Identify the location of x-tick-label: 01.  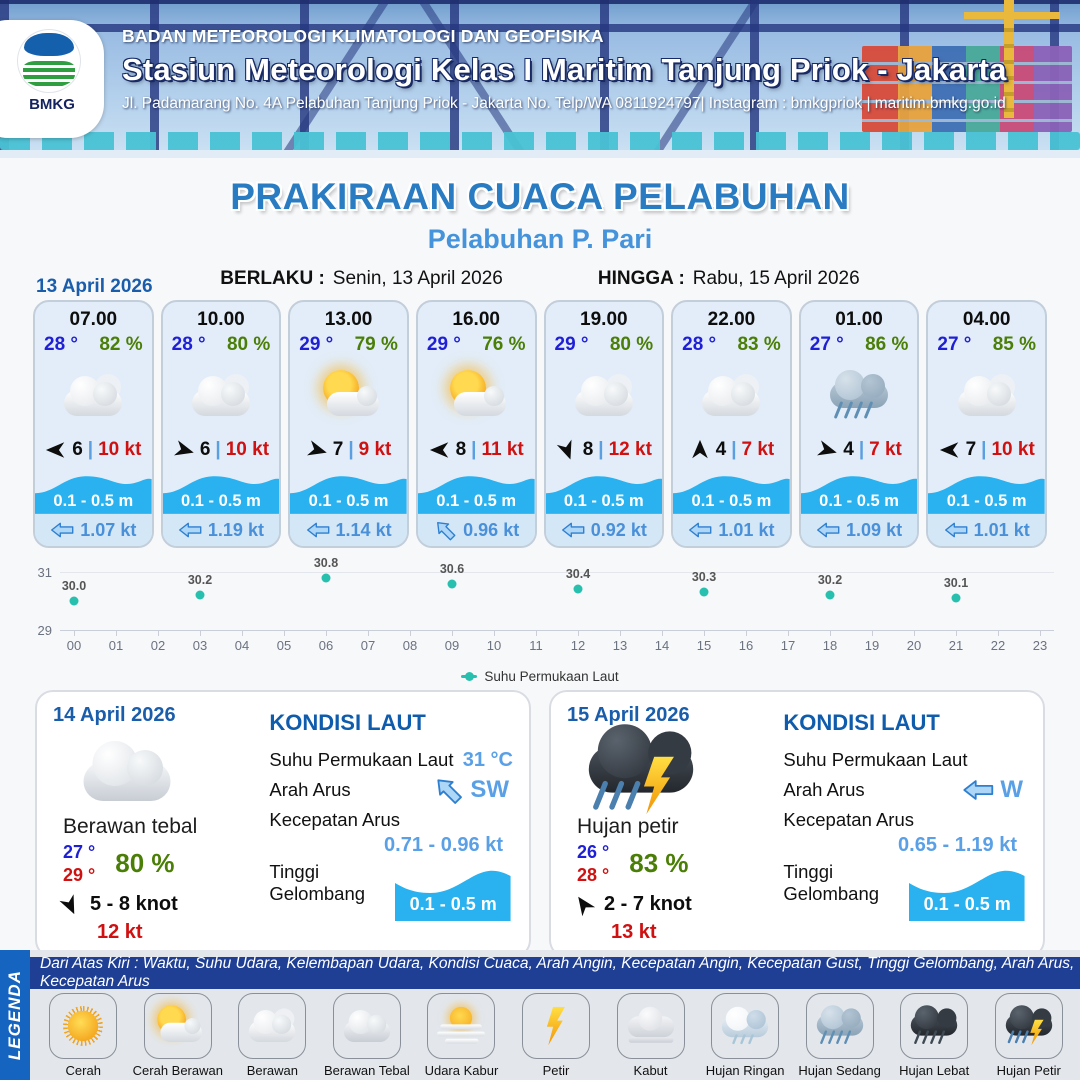
(116, 645).